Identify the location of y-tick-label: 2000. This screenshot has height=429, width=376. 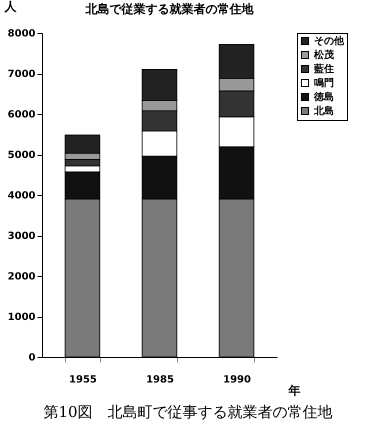
(22, 277).